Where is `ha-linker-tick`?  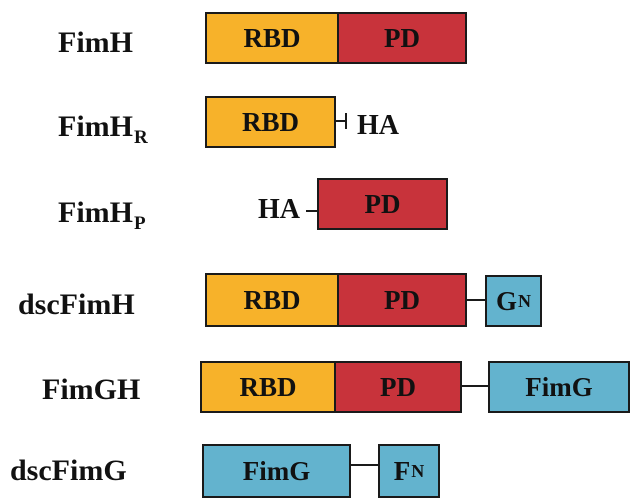
ha-linker-tick is located at coordinates (346, 121).